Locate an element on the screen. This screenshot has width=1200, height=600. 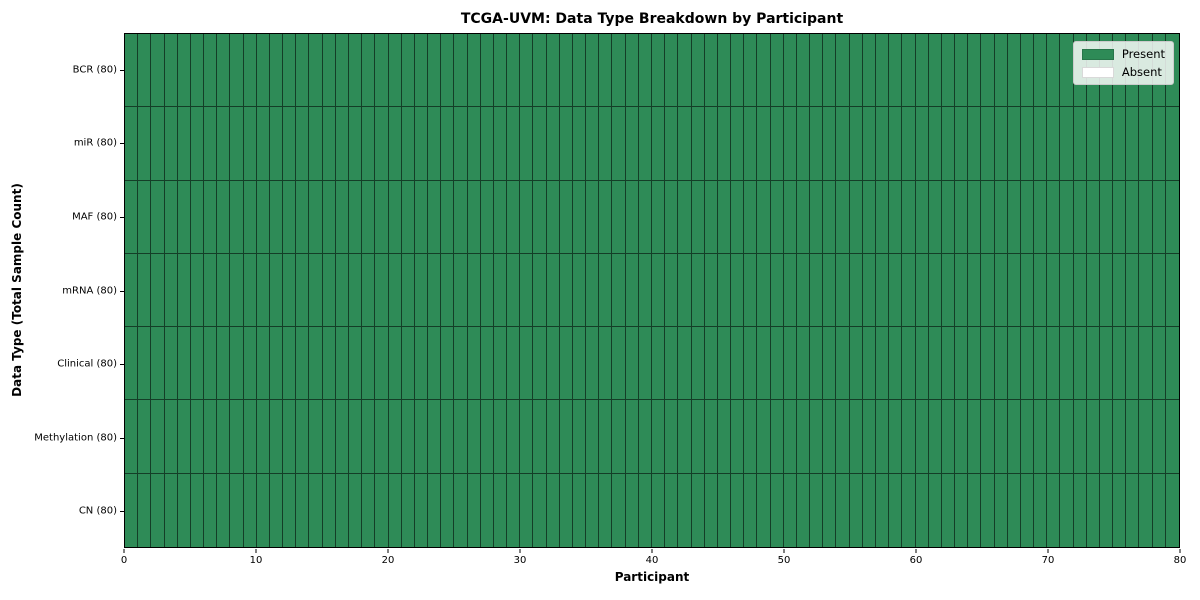
legend-item-absent: Absent is located at coordinates (1123, 72).